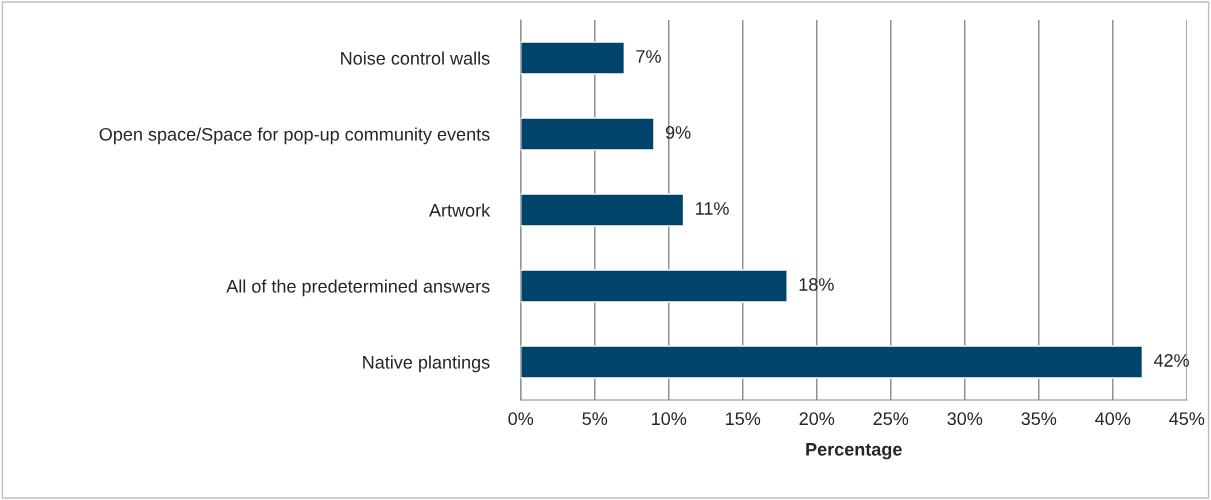 The height and width of the screenshot is (500, 1211). Describe the element at coordinates (743, 419) in the screenshot. I see `x-tick-label: 15%` at that location.